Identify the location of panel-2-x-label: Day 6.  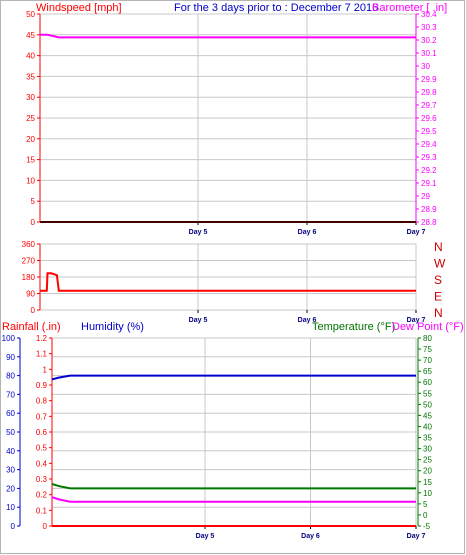
(307, 320).